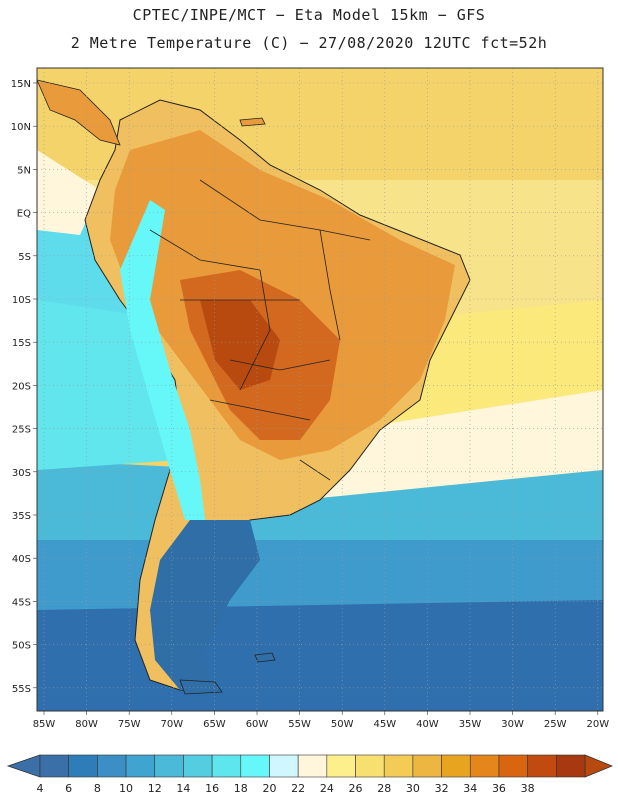 The height and width of the screenshot is (800, 618). I want to click on lon-label: 20W, so click(597, 724).